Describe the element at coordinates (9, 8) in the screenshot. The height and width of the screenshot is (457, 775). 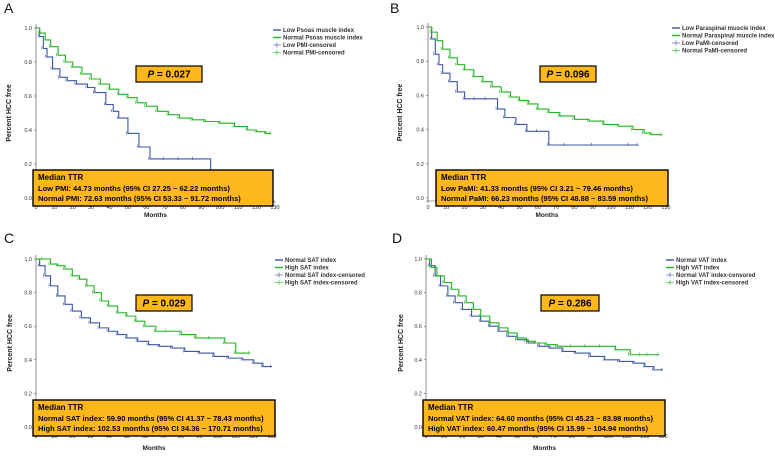
I see `panel-letter: A` at that location.